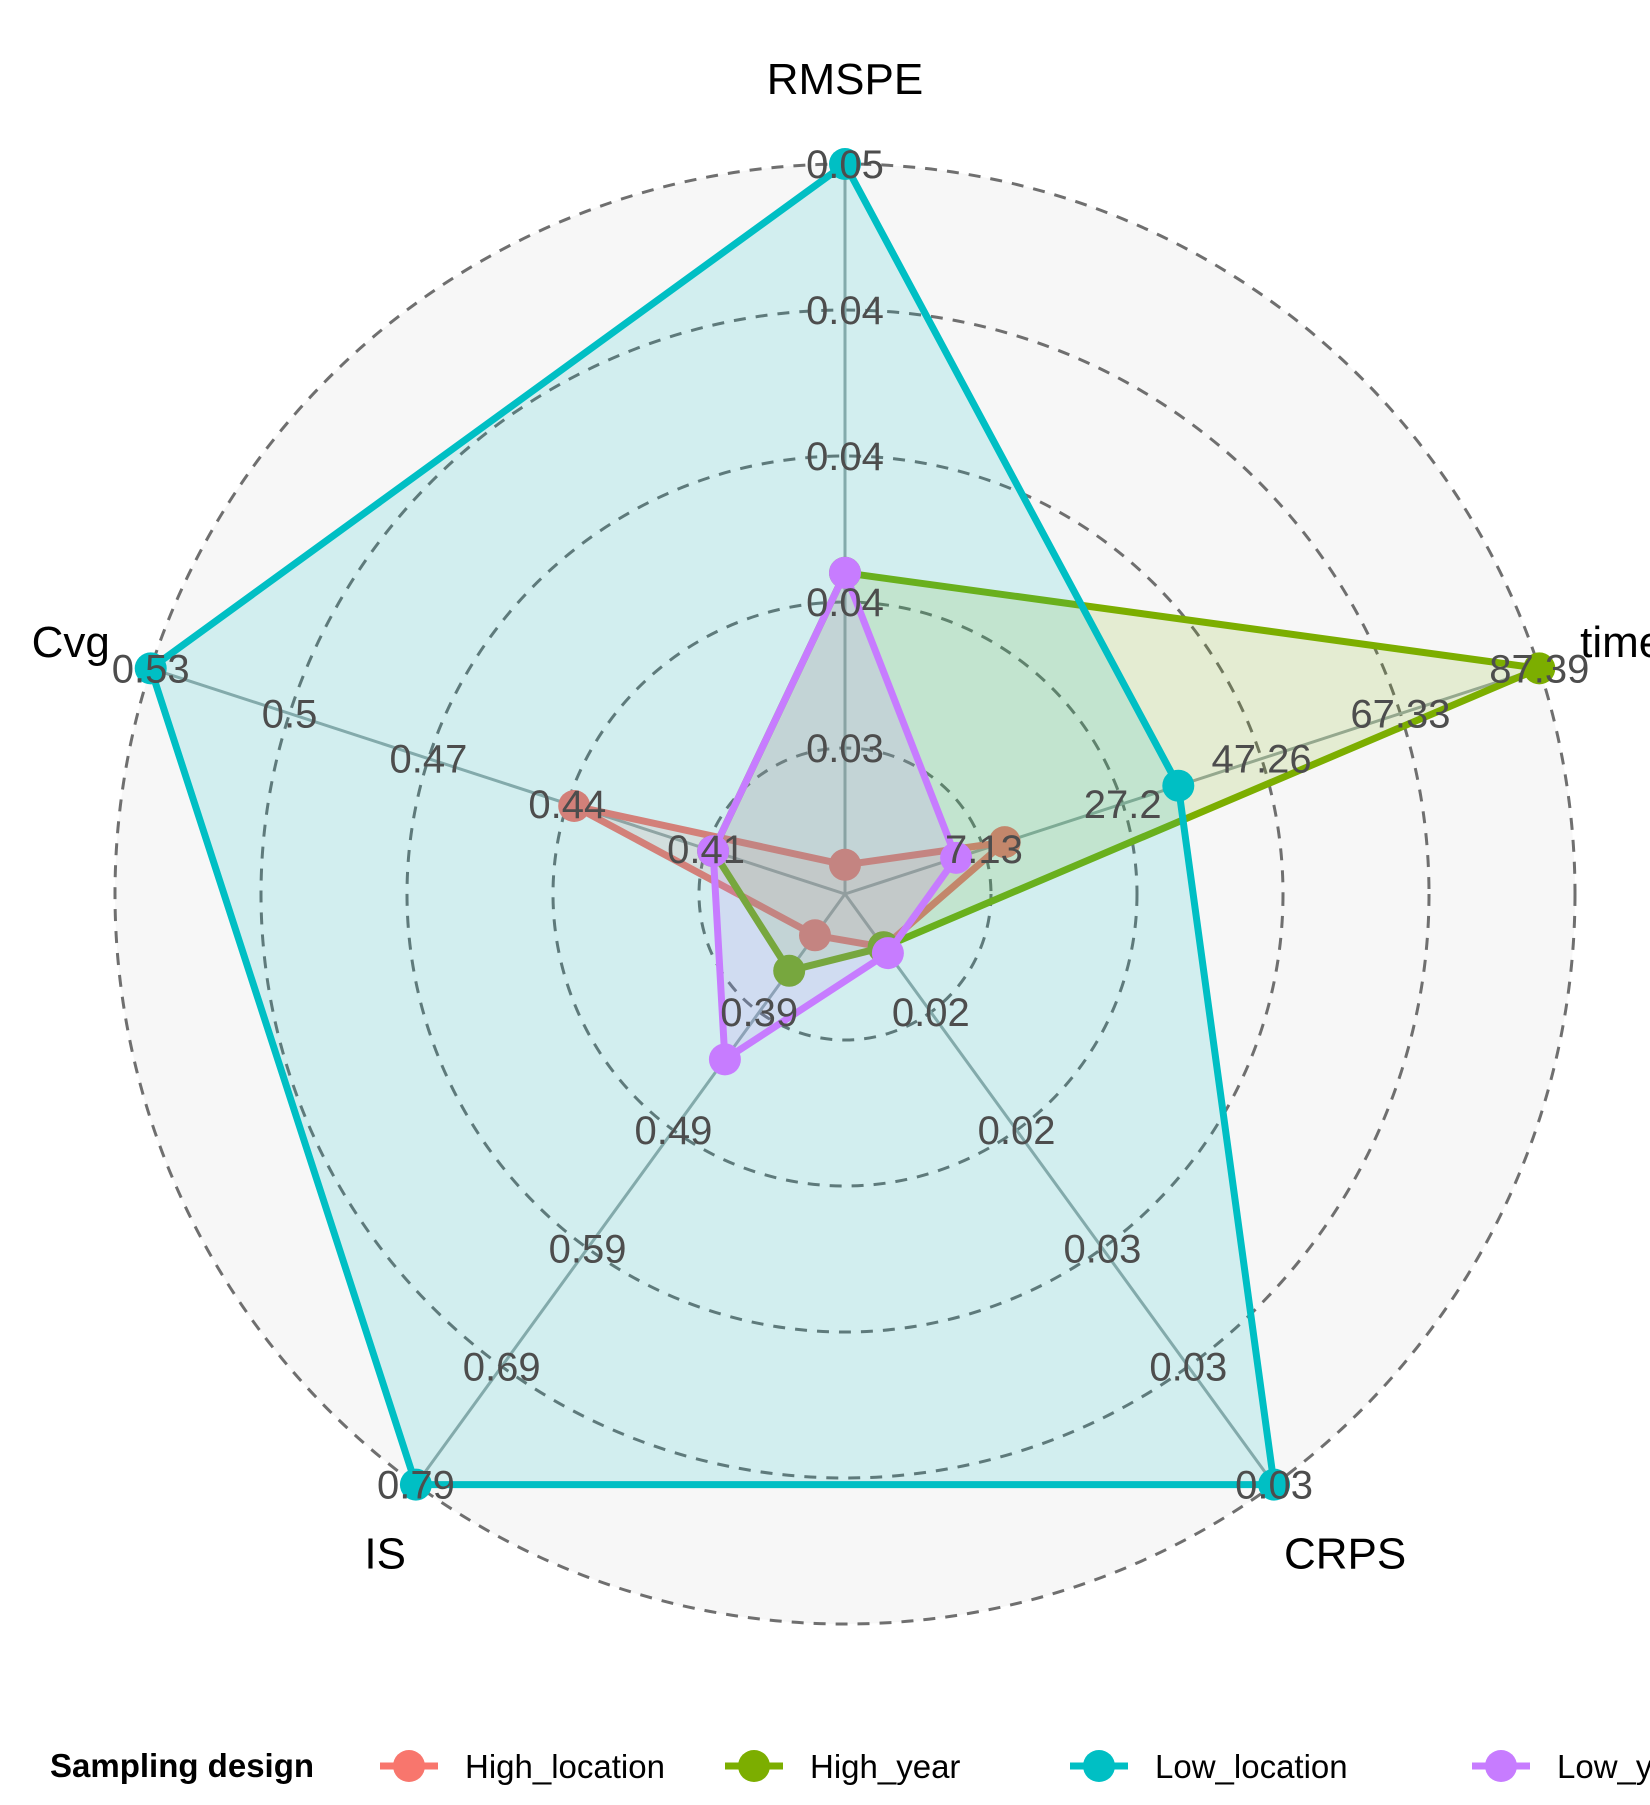 The height and width of the screenshot is (1805, 1650). I want to click on point-high-year-is, so click(789, 970).